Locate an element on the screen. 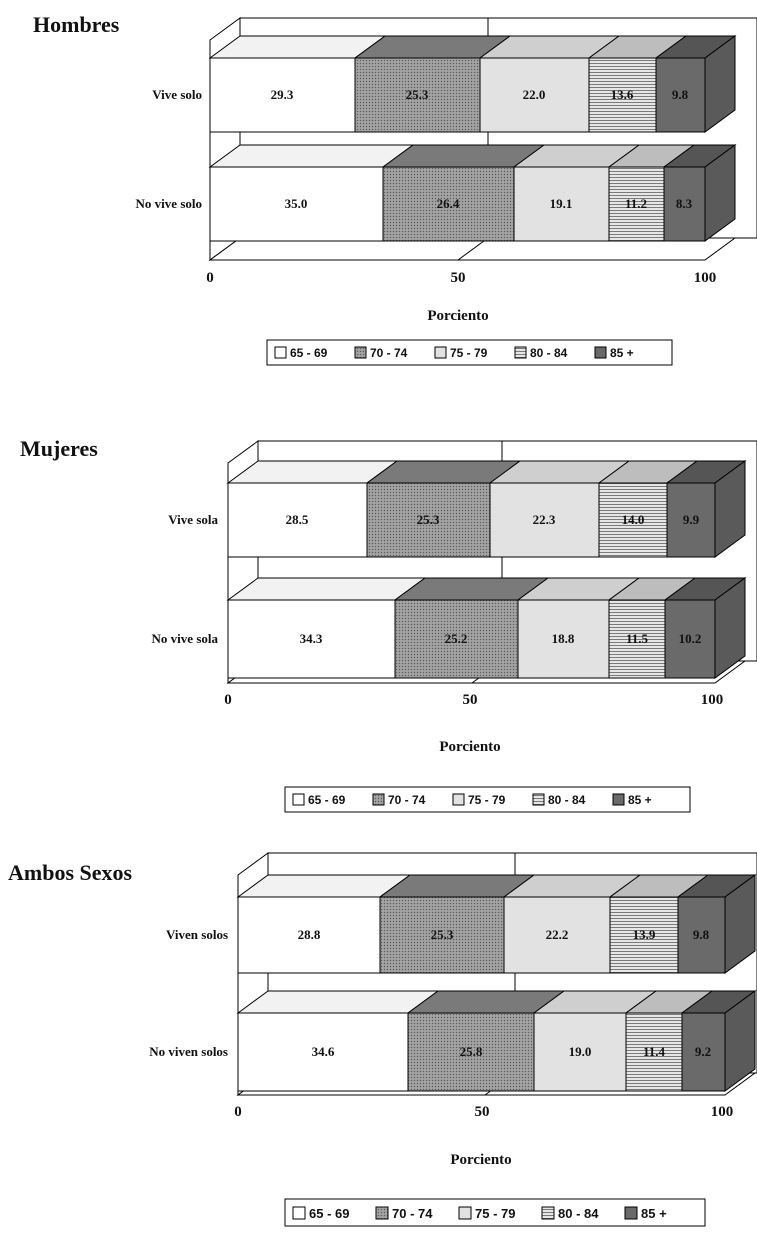  legend-item: 65 - 69 is located at coordinates (320, 1213).